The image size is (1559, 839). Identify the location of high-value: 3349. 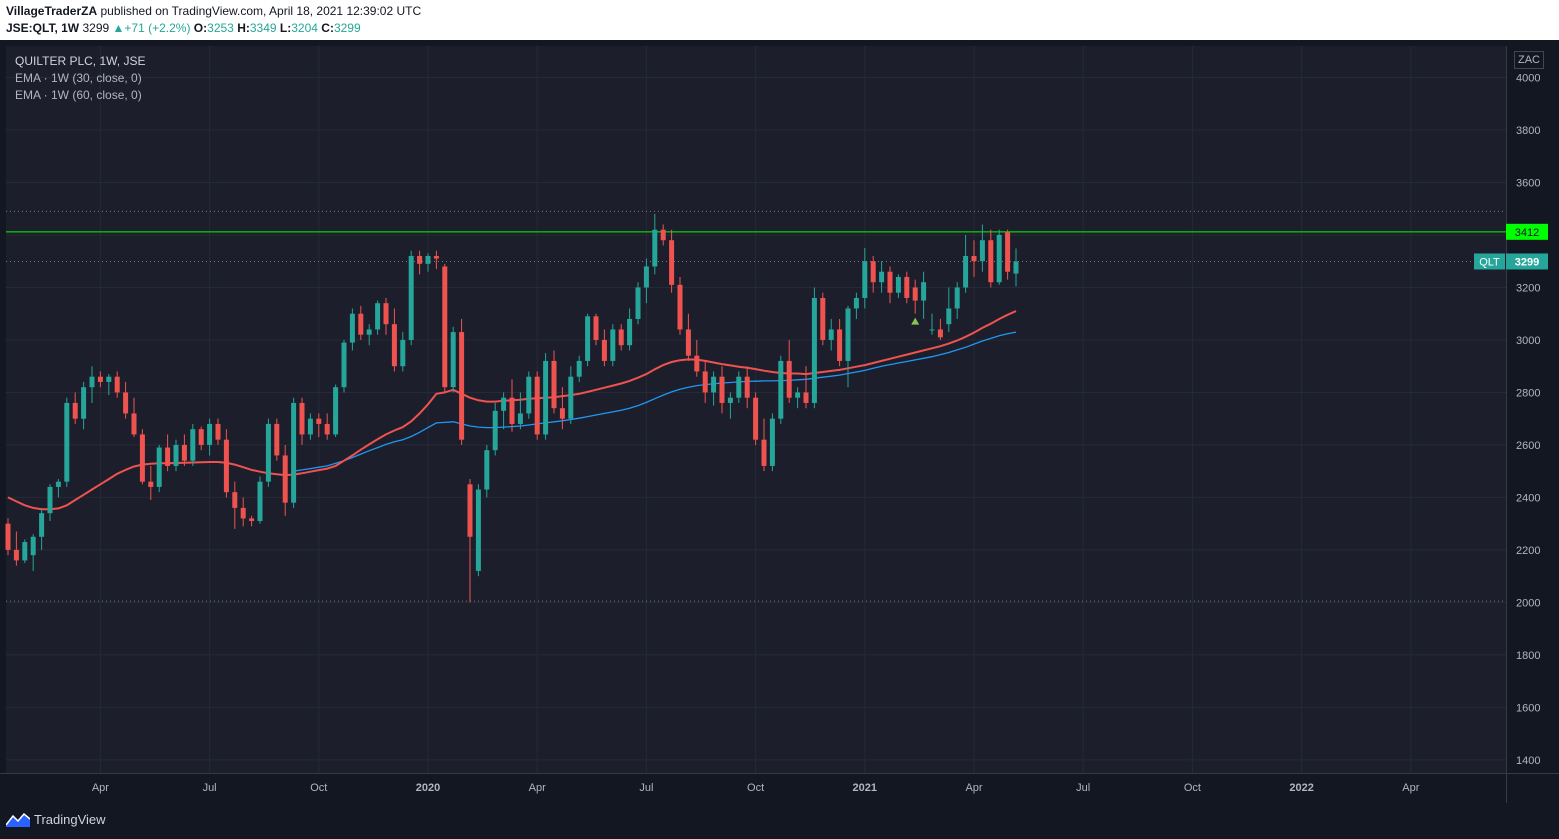
(263, 28).